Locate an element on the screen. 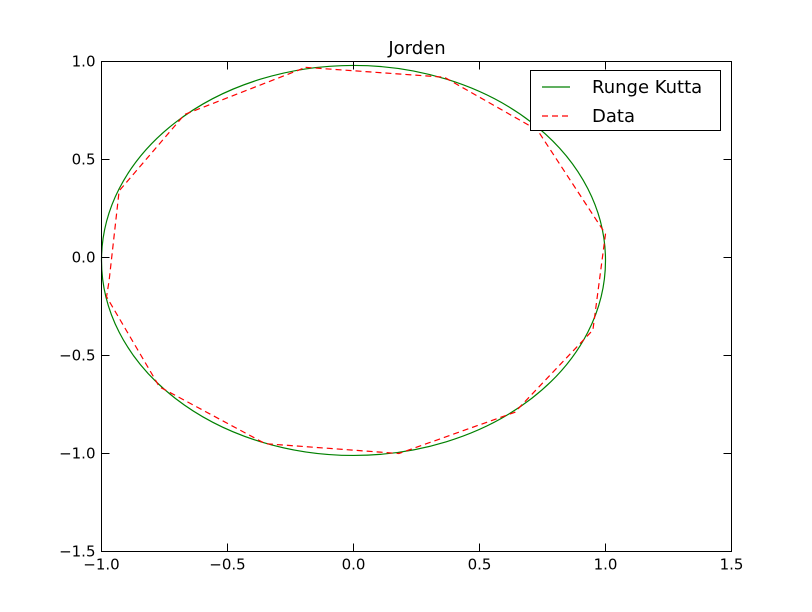 Image resolution: width=812 pixels, height=612 pixels. x-tick-label: 1.5 is located at coordinates (732, 565).